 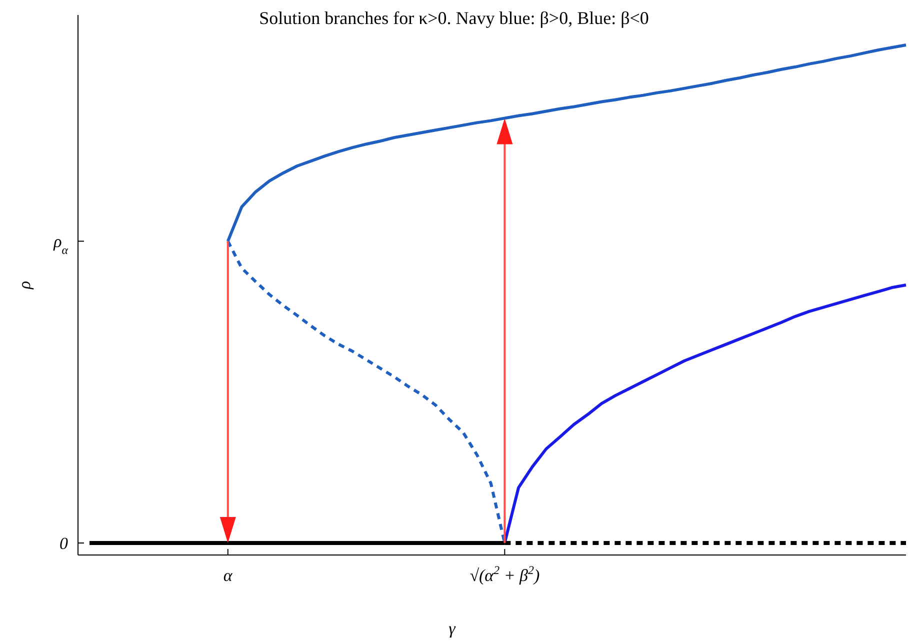 What do you see at coordinates (60, 245) in the screenshot?
I see `text: ρ$_{α}$` at bounding box center [60, 245].